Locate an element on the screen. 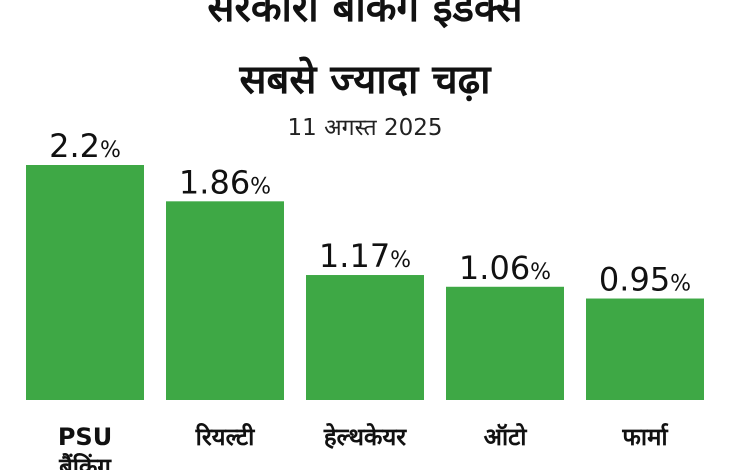 The width and height of the screenshot is (730, 470). category-label-0-line-0: PSU is located at coordinates (85, 437).